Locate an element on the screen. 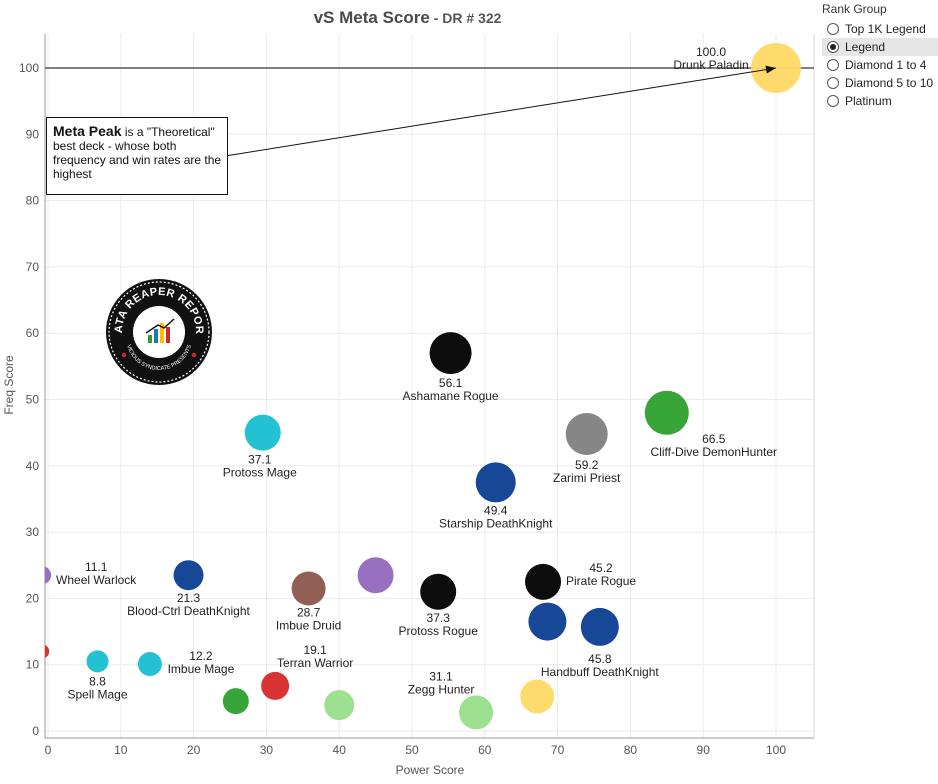  legend-option-label: Diamond 5 to 10 is located at coordinates (889, 83).